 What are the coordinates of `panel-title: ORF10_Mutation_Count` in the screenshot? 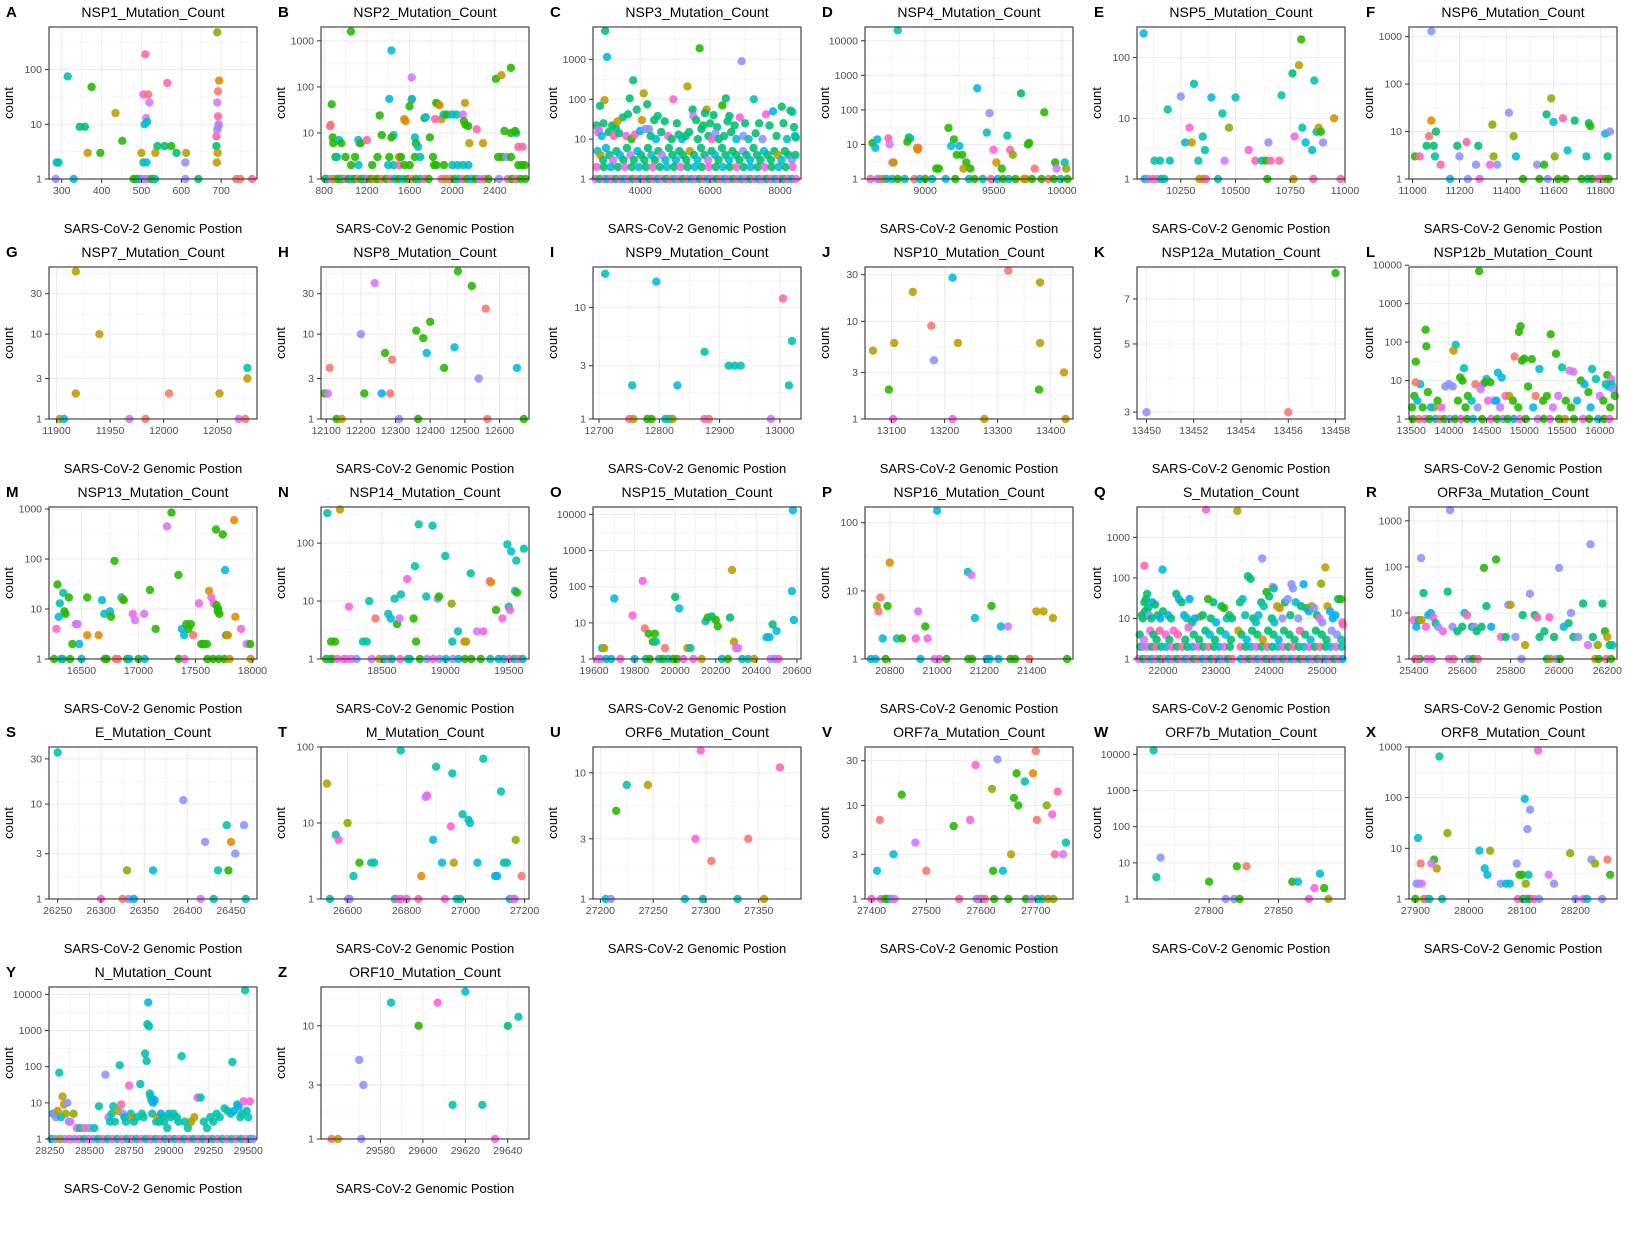 It's located at (425, 972).